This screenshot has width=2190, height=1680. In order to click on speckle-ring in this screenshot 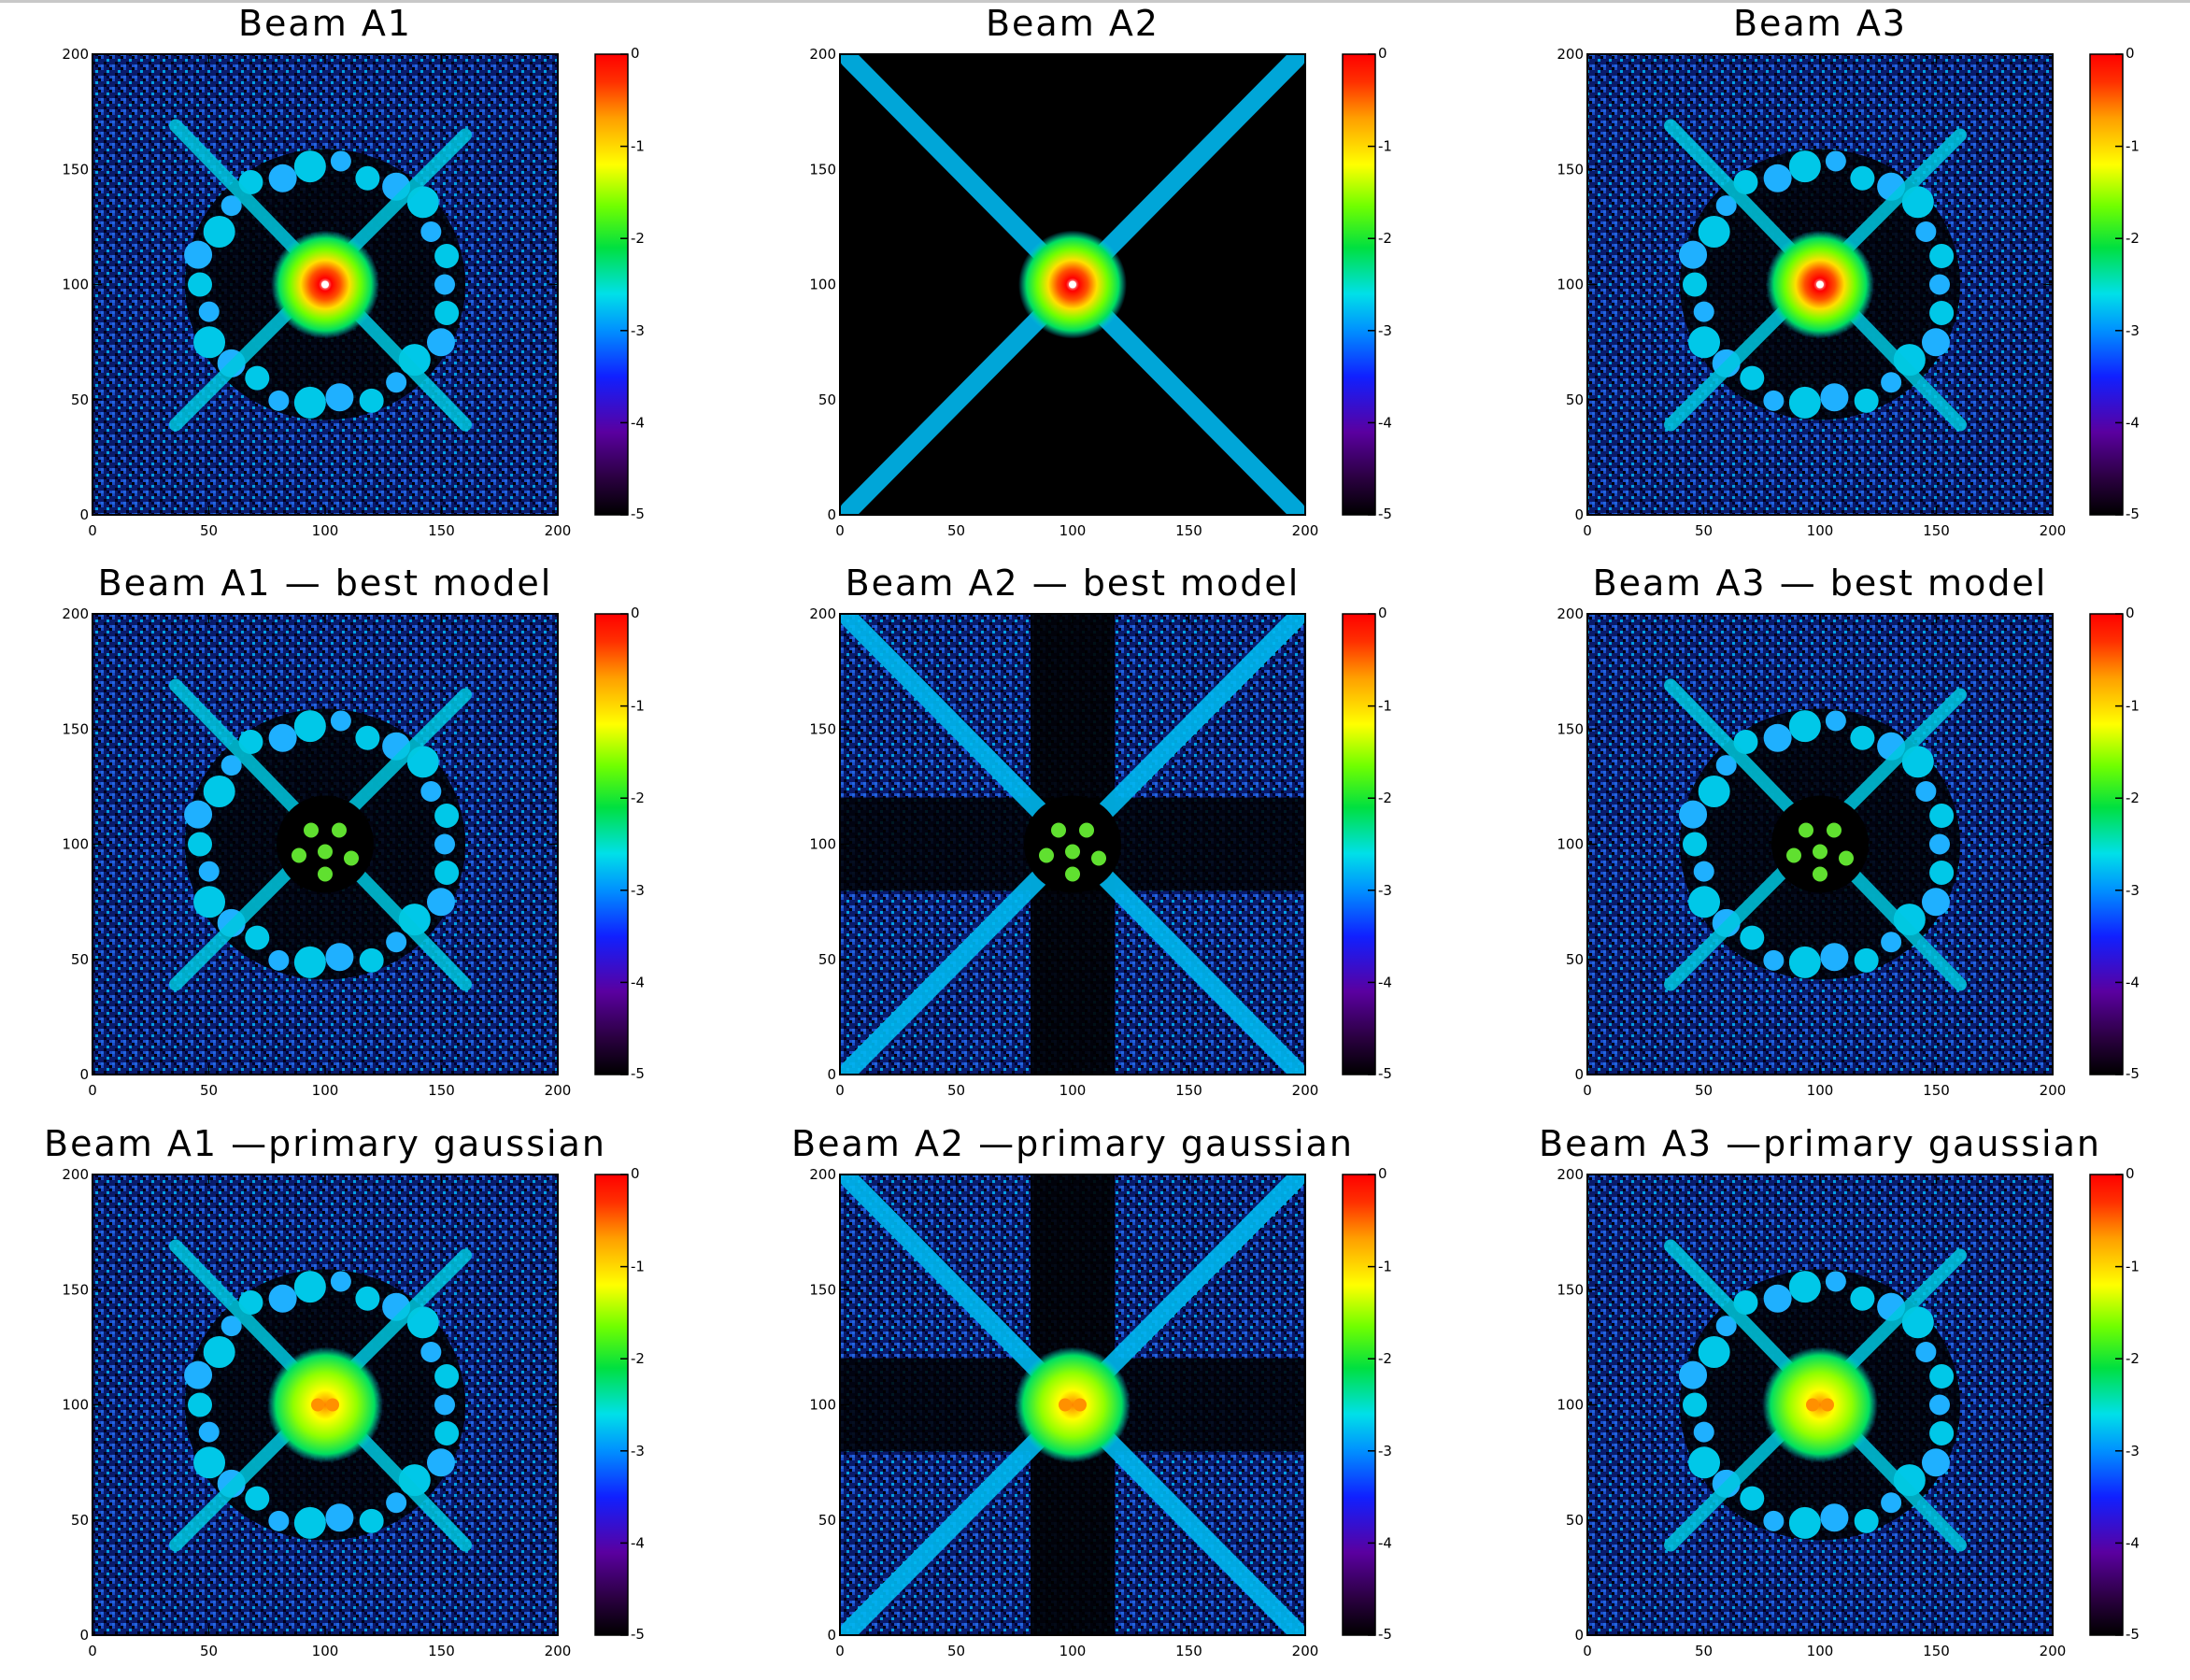, I will do `click(322, 1405)`.